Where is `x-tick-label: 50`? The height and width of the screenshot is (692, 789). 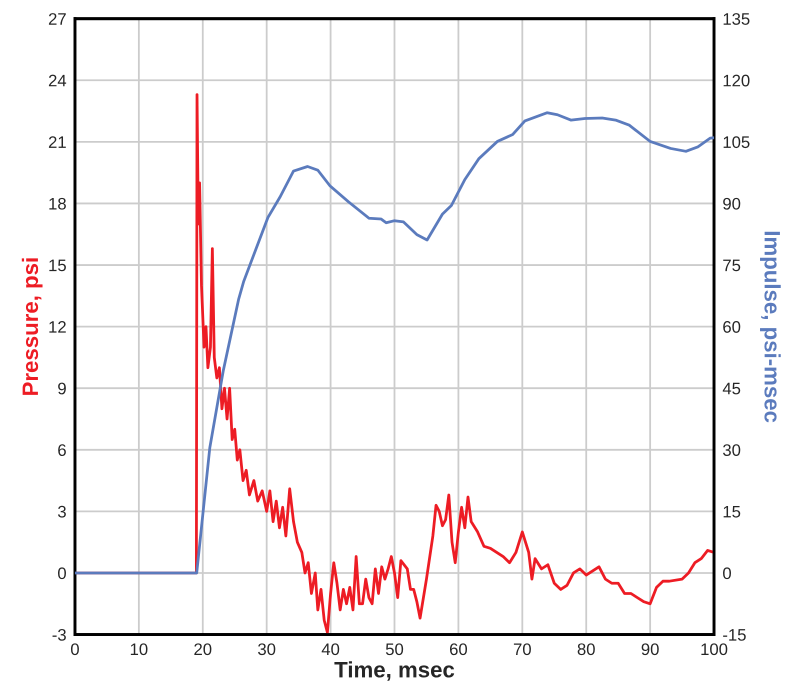 x-tick-label: 50 is located at coordinates (395, 649).